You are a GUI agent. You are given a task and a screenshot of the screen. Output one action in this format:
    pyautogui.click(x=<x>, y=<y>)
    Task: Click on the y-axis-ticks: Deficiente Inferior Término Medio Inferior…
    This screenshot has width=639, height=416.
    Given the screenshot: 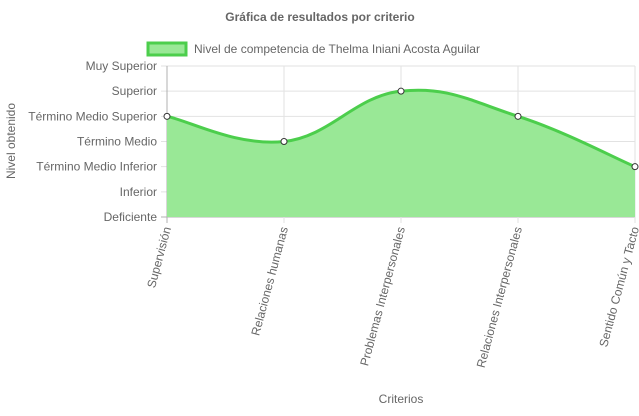 What is the action you would take?
    pyautogui.click(x=92, y=141)
    